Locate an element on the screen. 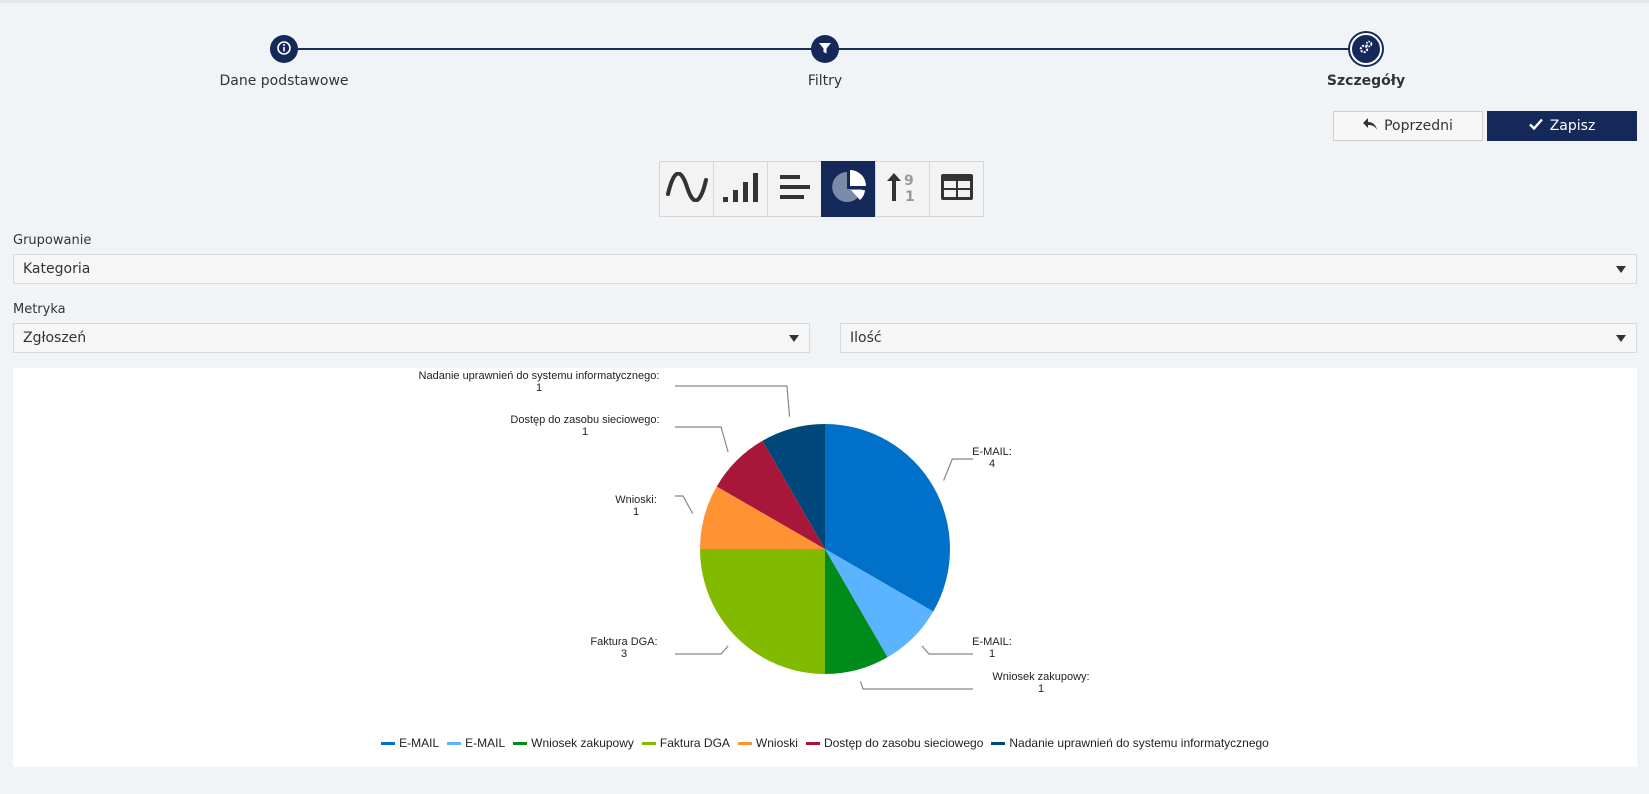  grouping-select: Kategoria is located at coordinates (825, 269).